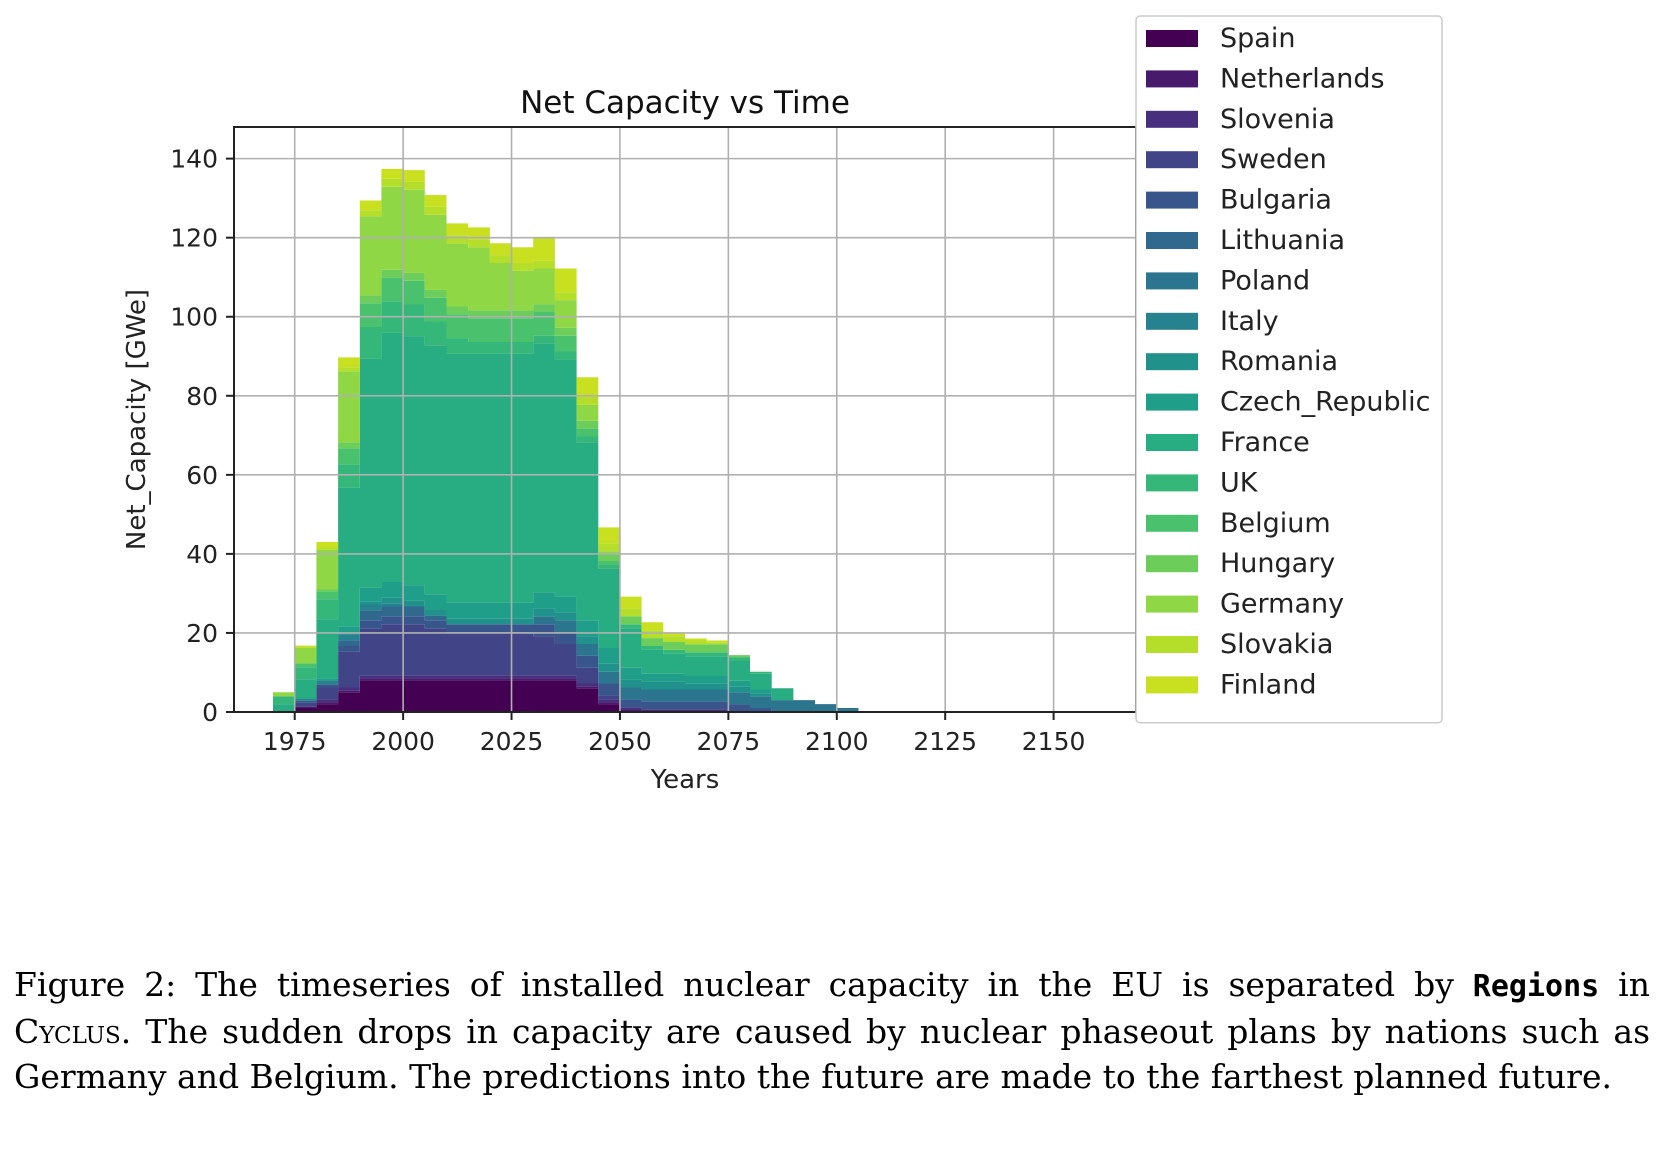  What do you see at coordinates (1276, 644) in the screenshot?
I see `legend-label: Slovakia` at bounding box center [1276, 644].